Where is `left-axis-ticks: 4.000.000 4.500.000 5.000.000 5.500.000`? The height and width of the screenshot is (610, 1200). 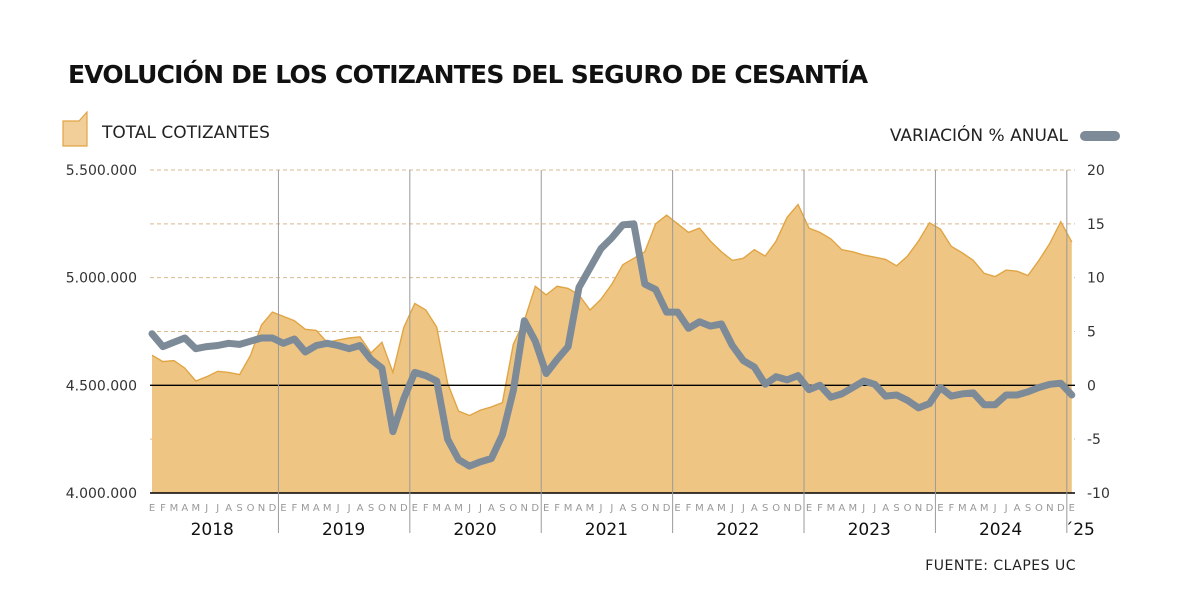 left-axis-ticks: 4.000.000 4.500.000 5.000.000 5.500.000 is located at coordinates (101, 332).